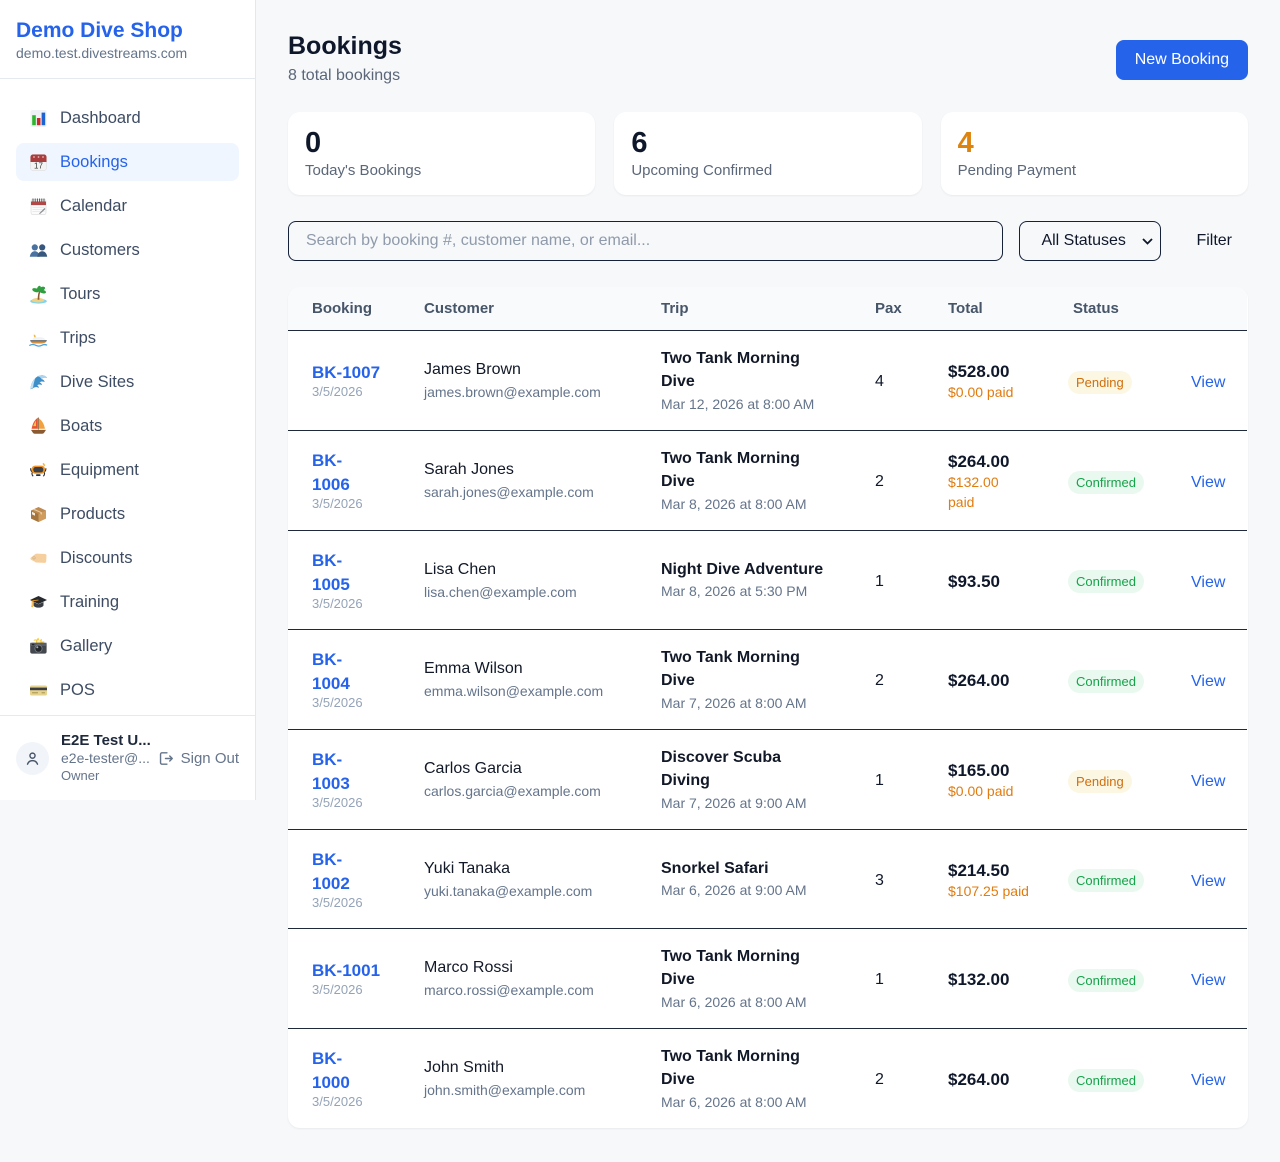 Image resolution: width=1280 pixels, height=1162 pixels. I want to click on svg-text: 17, so click(38, 165).